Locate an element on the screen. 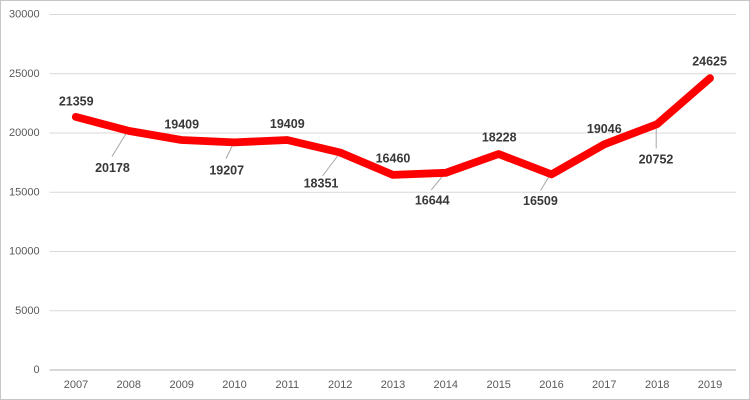 This screenshot has width=750, height=400. svg-text: 16644 is located at coordinates (432, 201).